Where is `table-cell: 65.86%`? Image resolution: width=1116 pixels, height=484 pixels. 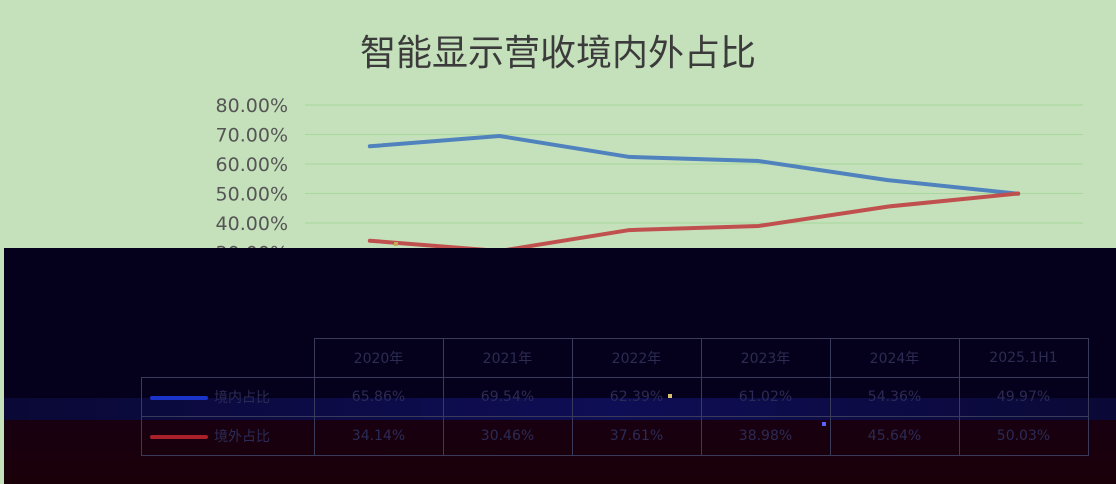
table-cell: 65.86% is located at coordinates (378, 397).